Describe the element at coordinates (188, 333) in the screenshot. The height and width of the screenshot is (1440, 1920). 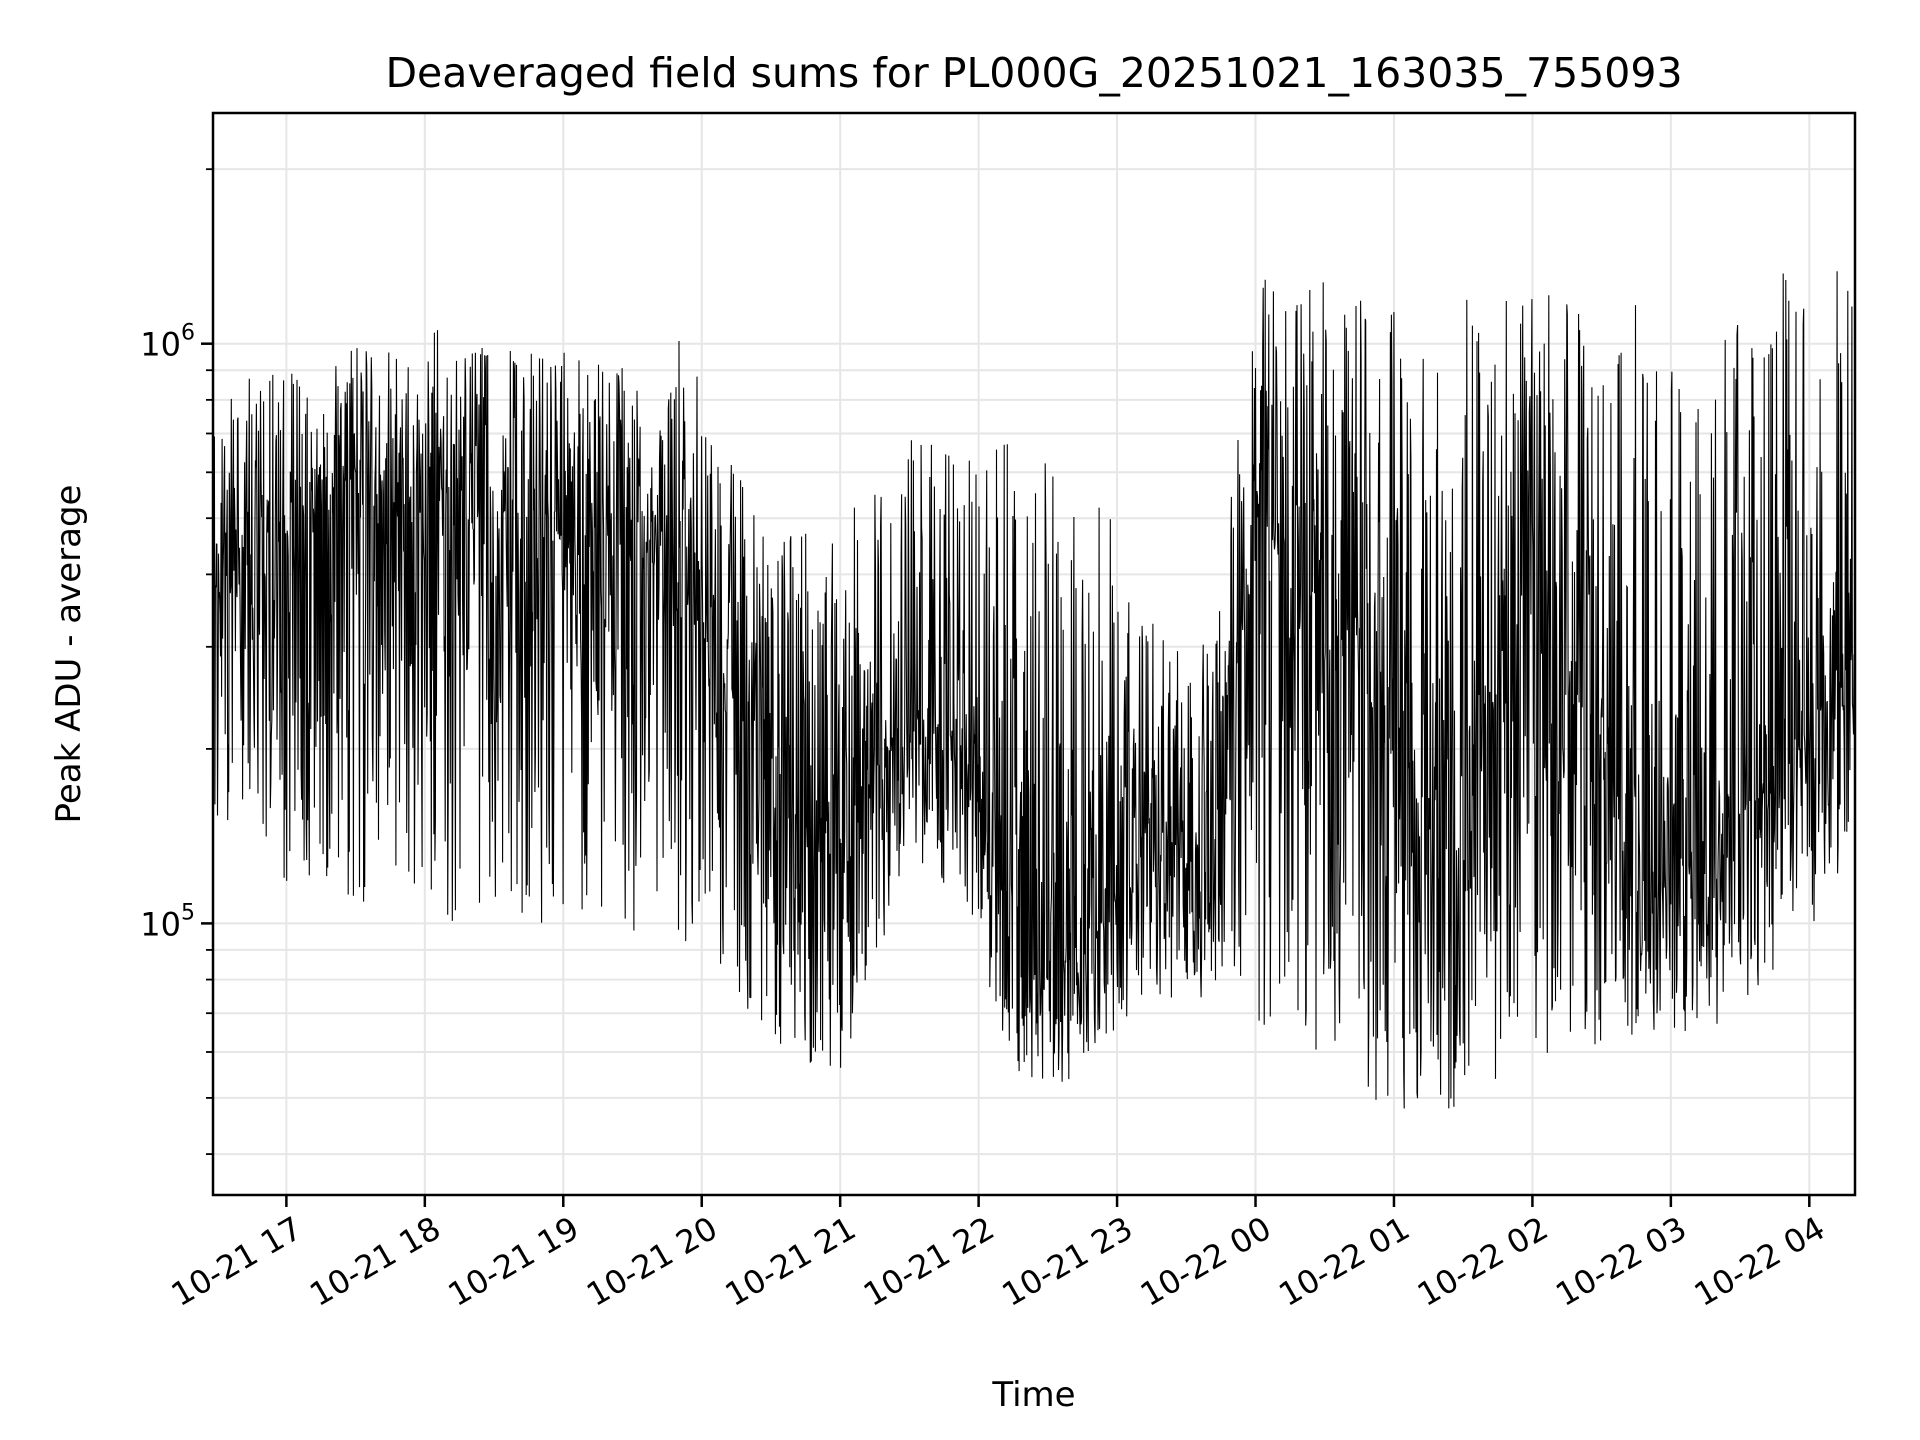
I see `y-tick-exponent: 6` at that location.